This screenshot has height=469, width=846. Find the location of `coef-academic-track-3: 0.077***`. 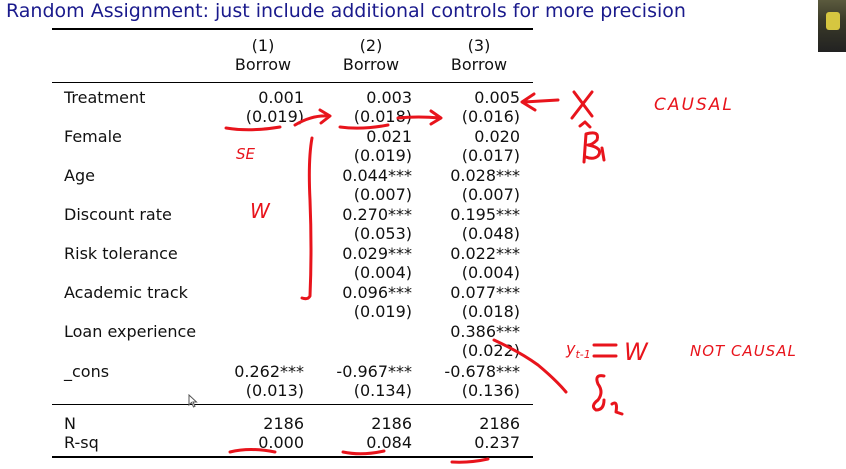

coef-academic-track-3: 0.077*** is located at coordinates (485, 292).